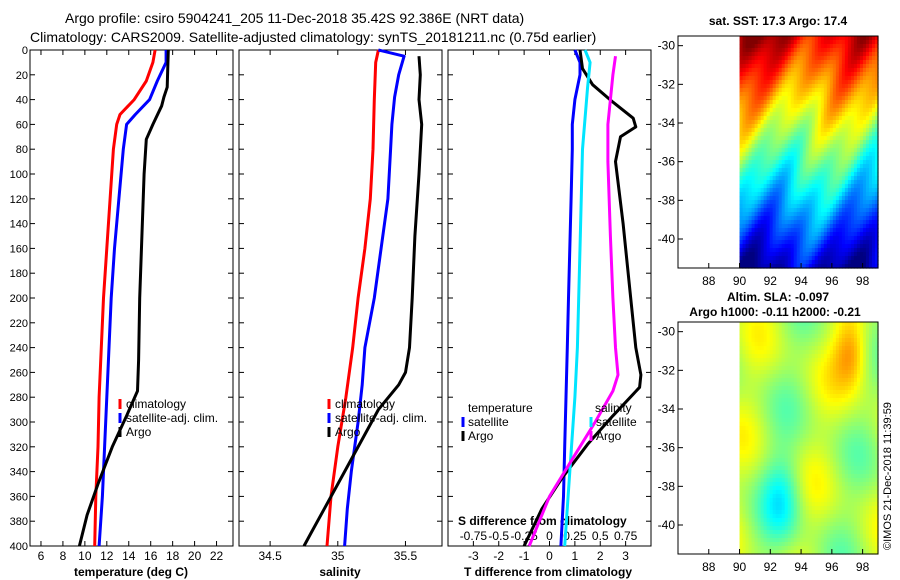 The width and height of the screenshot is (900, 580). What do you see at coordinates (22, 76) in the screenshot?
I see `y-tick-label: 20` at bounding box center [22, 76].